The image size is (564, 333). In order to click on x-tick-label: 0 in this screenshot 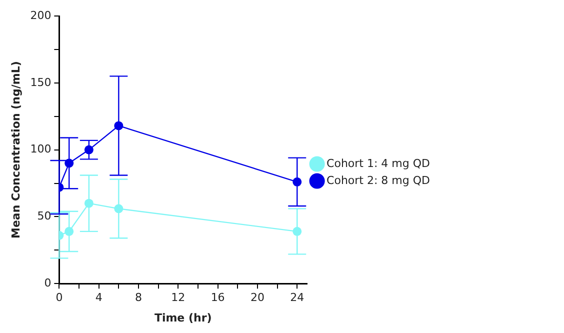, I will do `click(59, 297)`.